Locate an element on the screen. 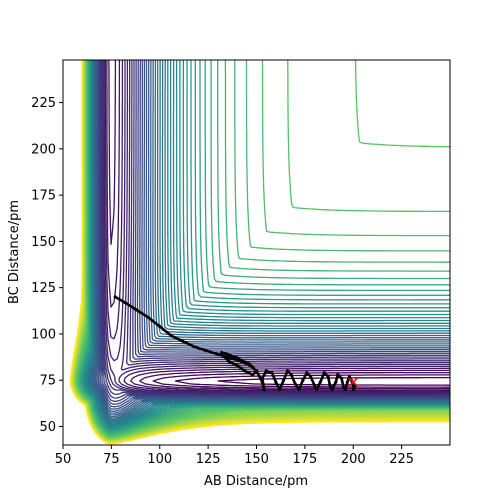 Image resolution: width=500 pixels, height=500 pixels. y-tick-label: 125 is located at coordinates (43, 288).